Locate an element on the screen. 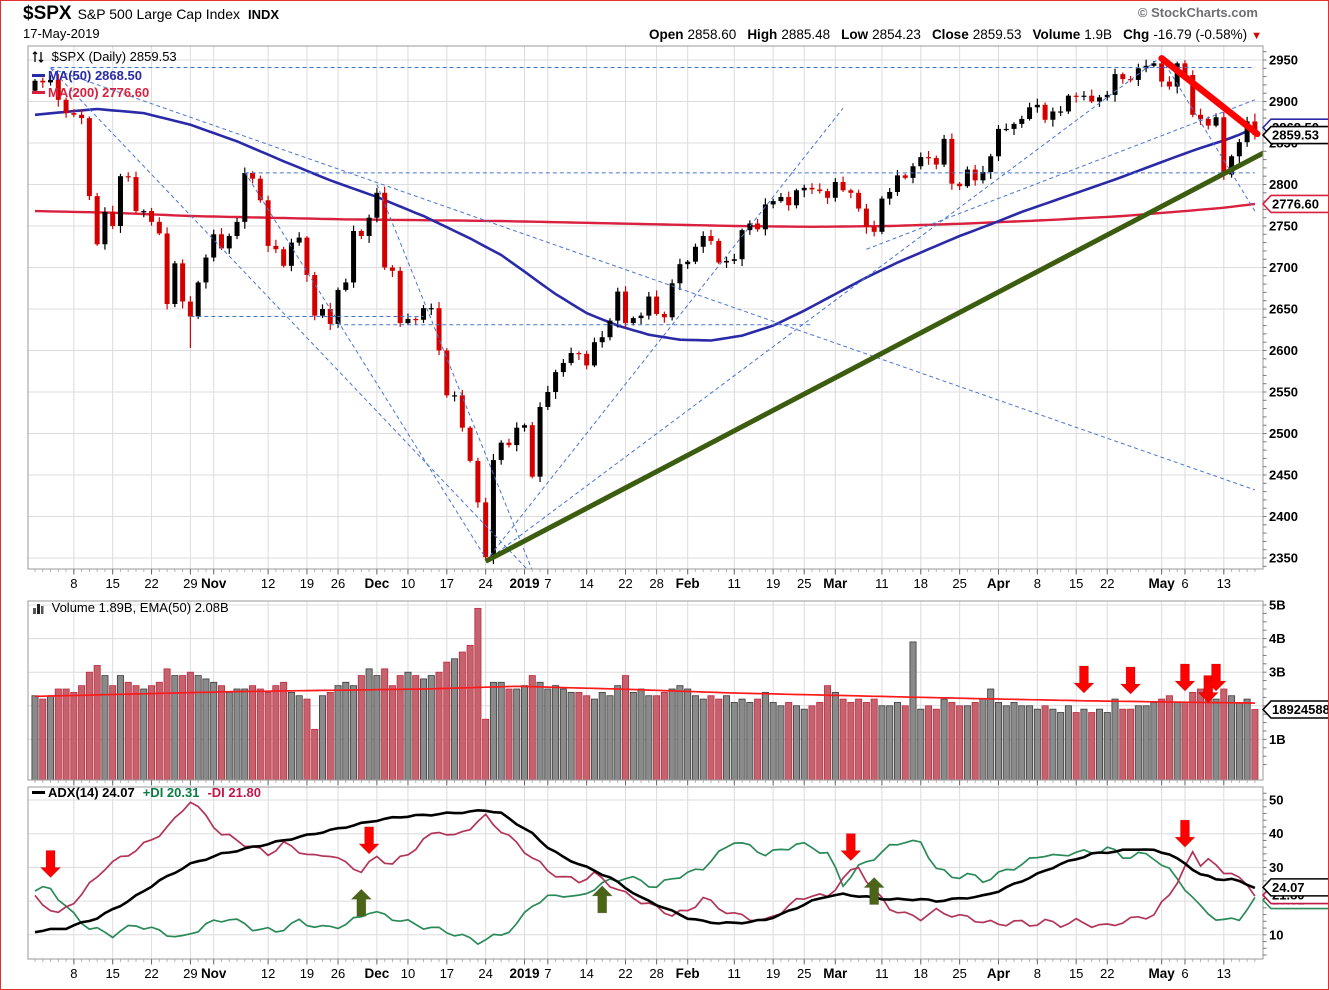  svg-text: 7 is located at coordinates (547, 583).